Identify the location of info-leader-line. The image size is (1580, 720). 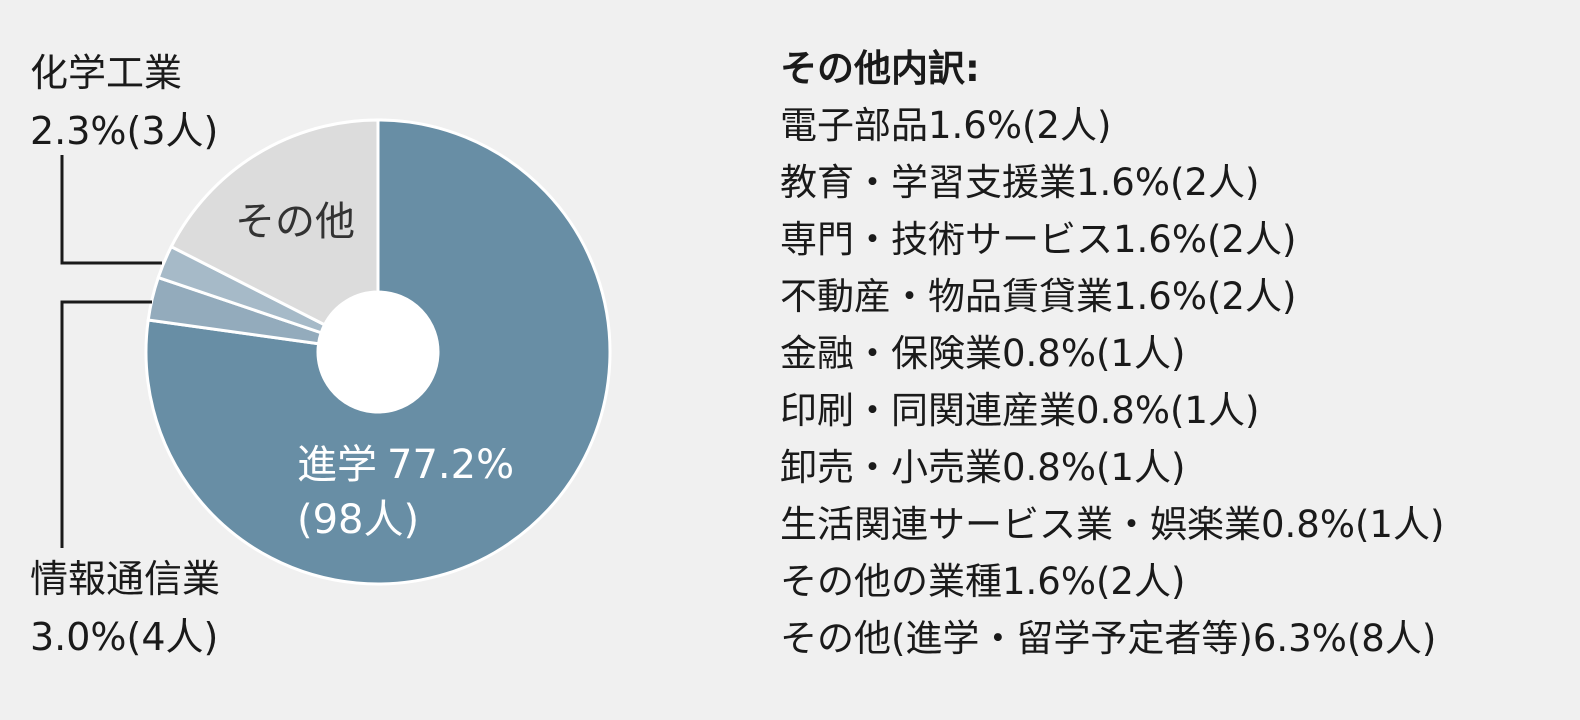
(106, 424).